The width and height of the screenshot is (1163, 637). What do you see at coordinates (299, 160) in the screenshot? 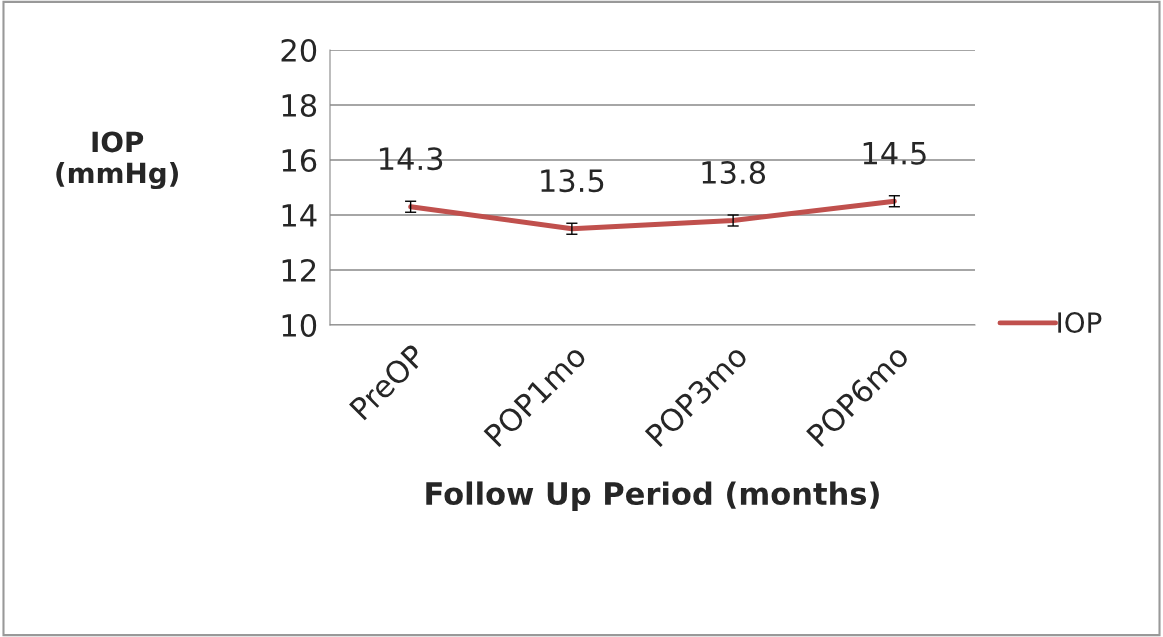
I see `y-tick-label: 16` at bounding box center [299, 160].